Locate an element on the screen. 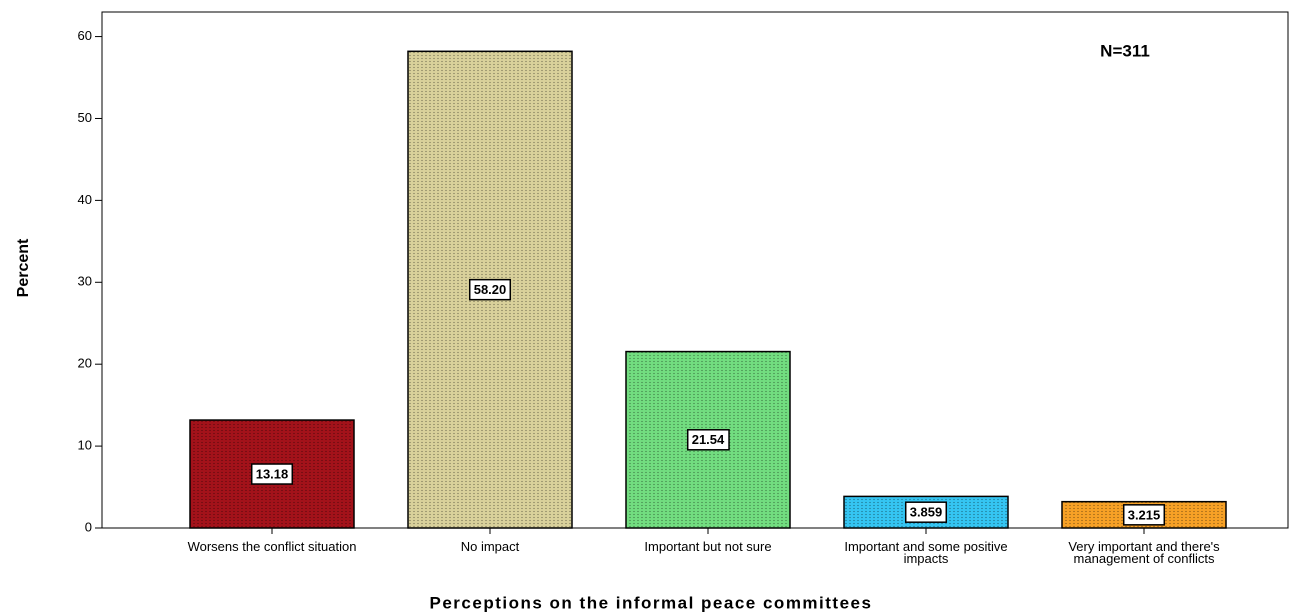 The image size is (1302, 615). value-label: 21.54 is located at coordinates (708, 439).